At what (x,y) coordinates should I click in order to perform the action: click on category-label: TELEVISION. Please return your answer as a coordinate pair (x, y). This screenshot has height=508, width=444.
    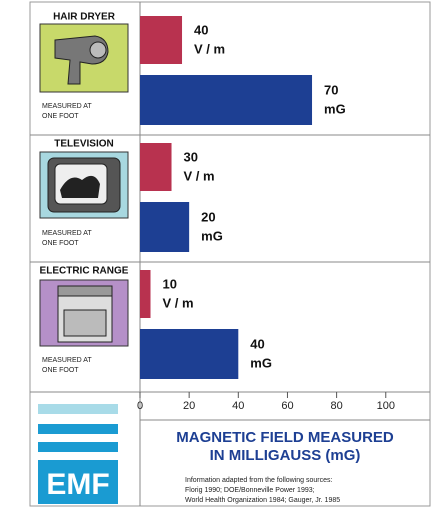
    Looking at the image, I should click on (83, 144).